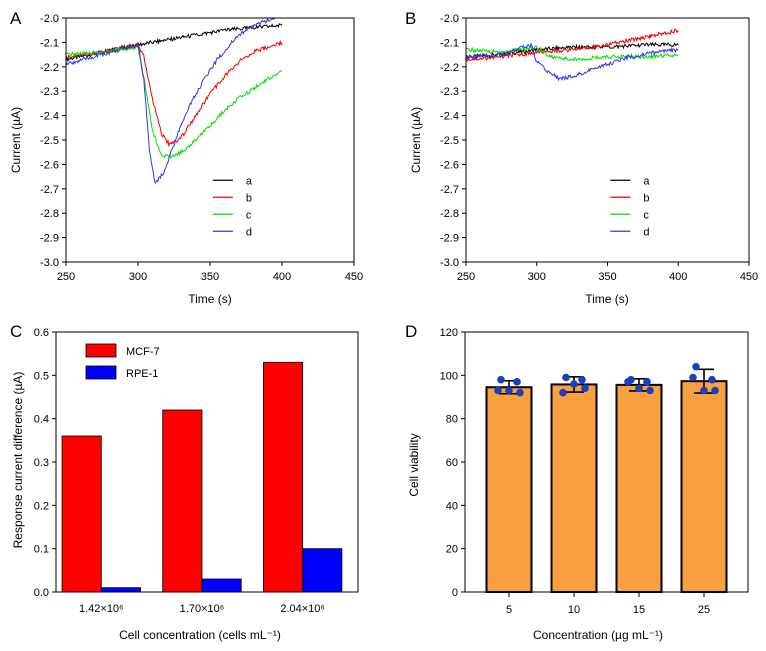  I want to click on ylabel-b: Current (µA), so click(416, 140).